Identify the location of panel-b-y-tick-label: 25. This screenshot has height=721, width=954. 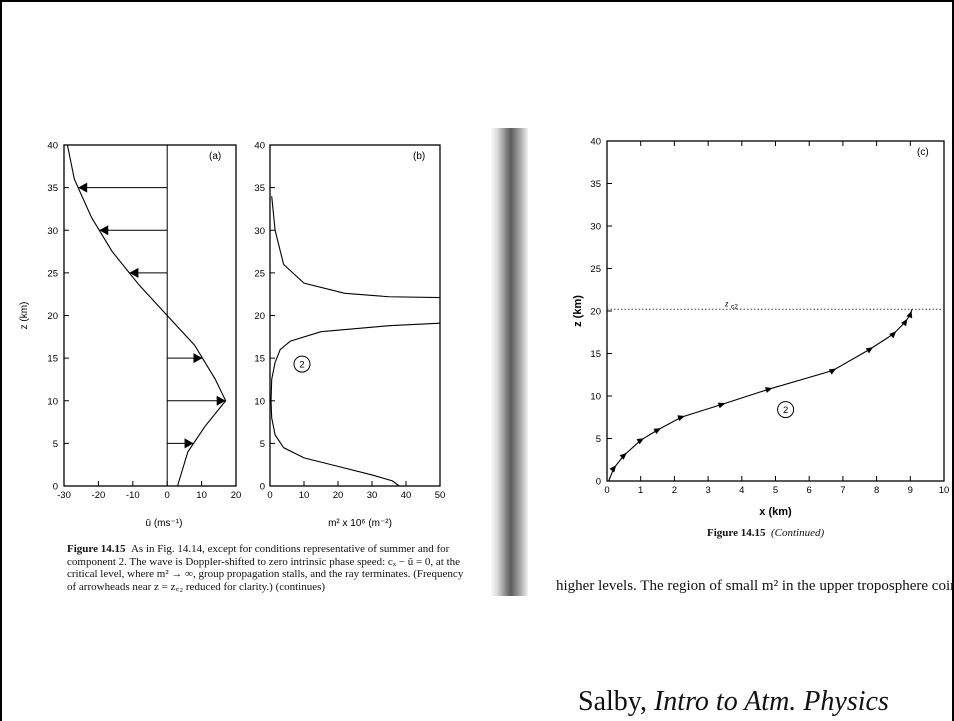
(259, 273).